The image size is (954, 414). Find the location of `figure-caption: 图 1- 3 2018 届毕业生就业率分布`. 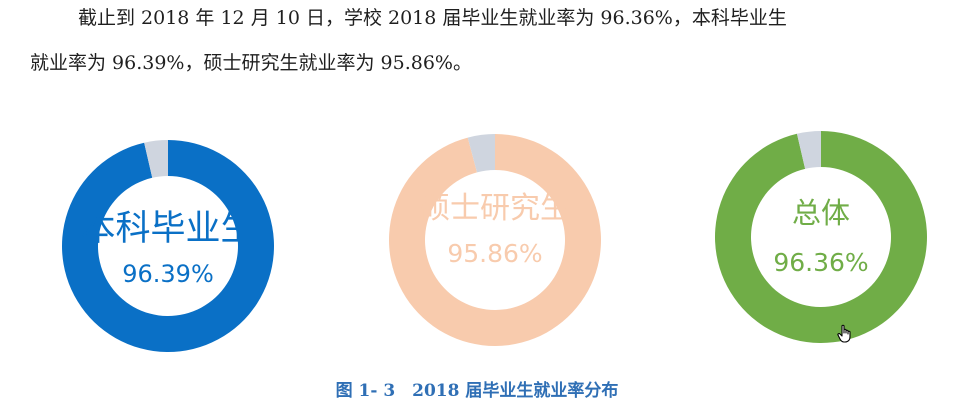

figure-caption: 图 1- 3 2018 届毕业生就业率分布 is located at coordinates (477, 391).